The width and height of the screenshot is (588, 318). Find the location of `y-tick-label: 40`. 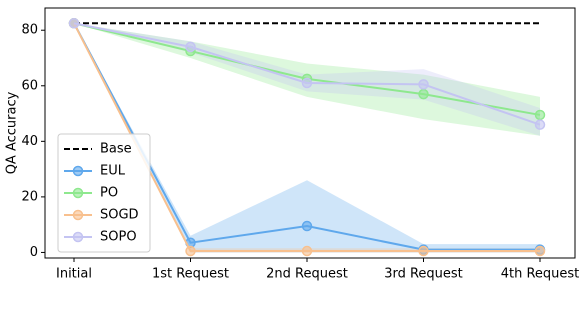

y-tick-label: 40 is located at coordinates (29, 141).